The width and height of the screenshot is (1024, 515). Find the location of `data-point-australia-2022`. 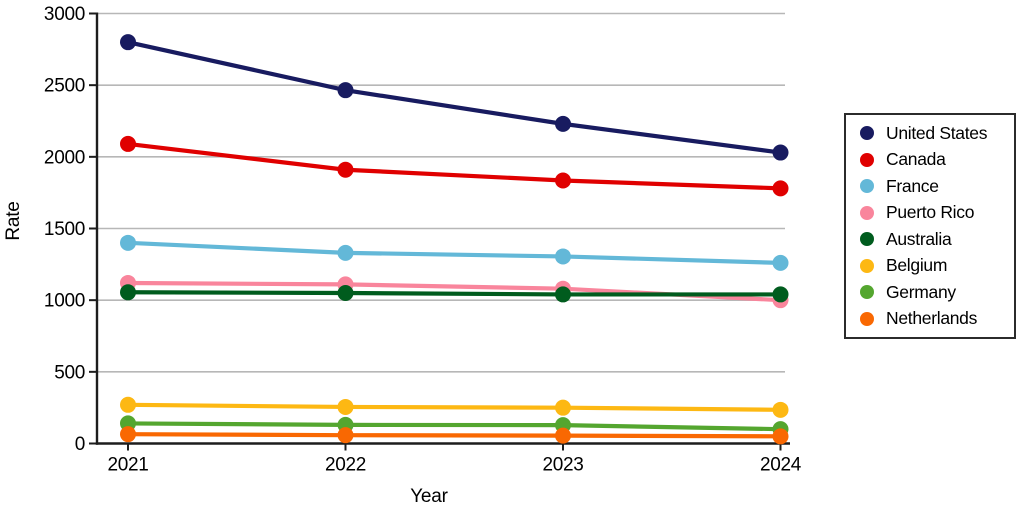

data-point-australia-2022 is located at coordinates (345, 293).